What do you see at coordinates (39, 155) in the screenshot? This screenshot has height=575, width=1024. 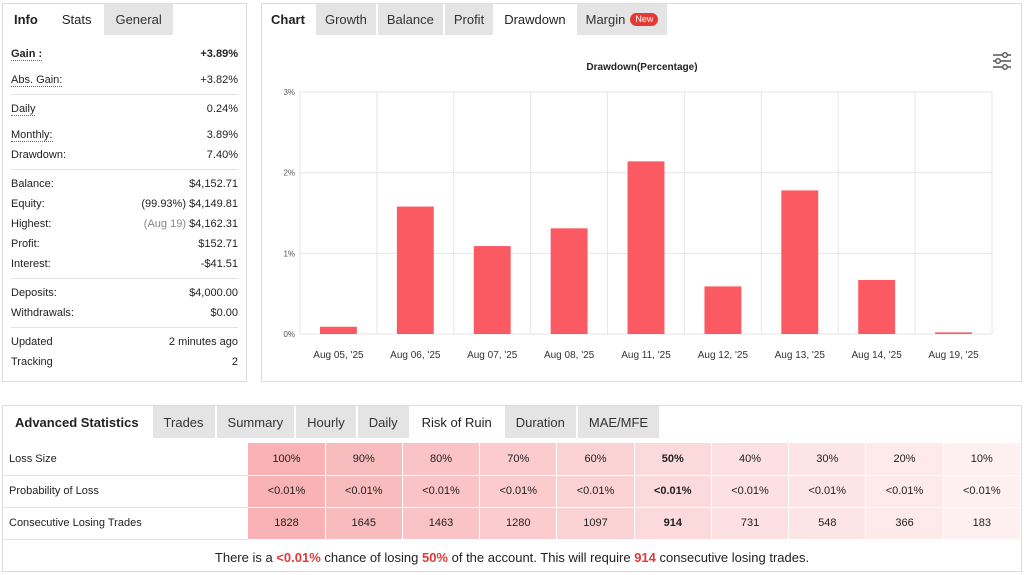 I see `stat-label: Drawdown:` at bounding box center [39, 155].